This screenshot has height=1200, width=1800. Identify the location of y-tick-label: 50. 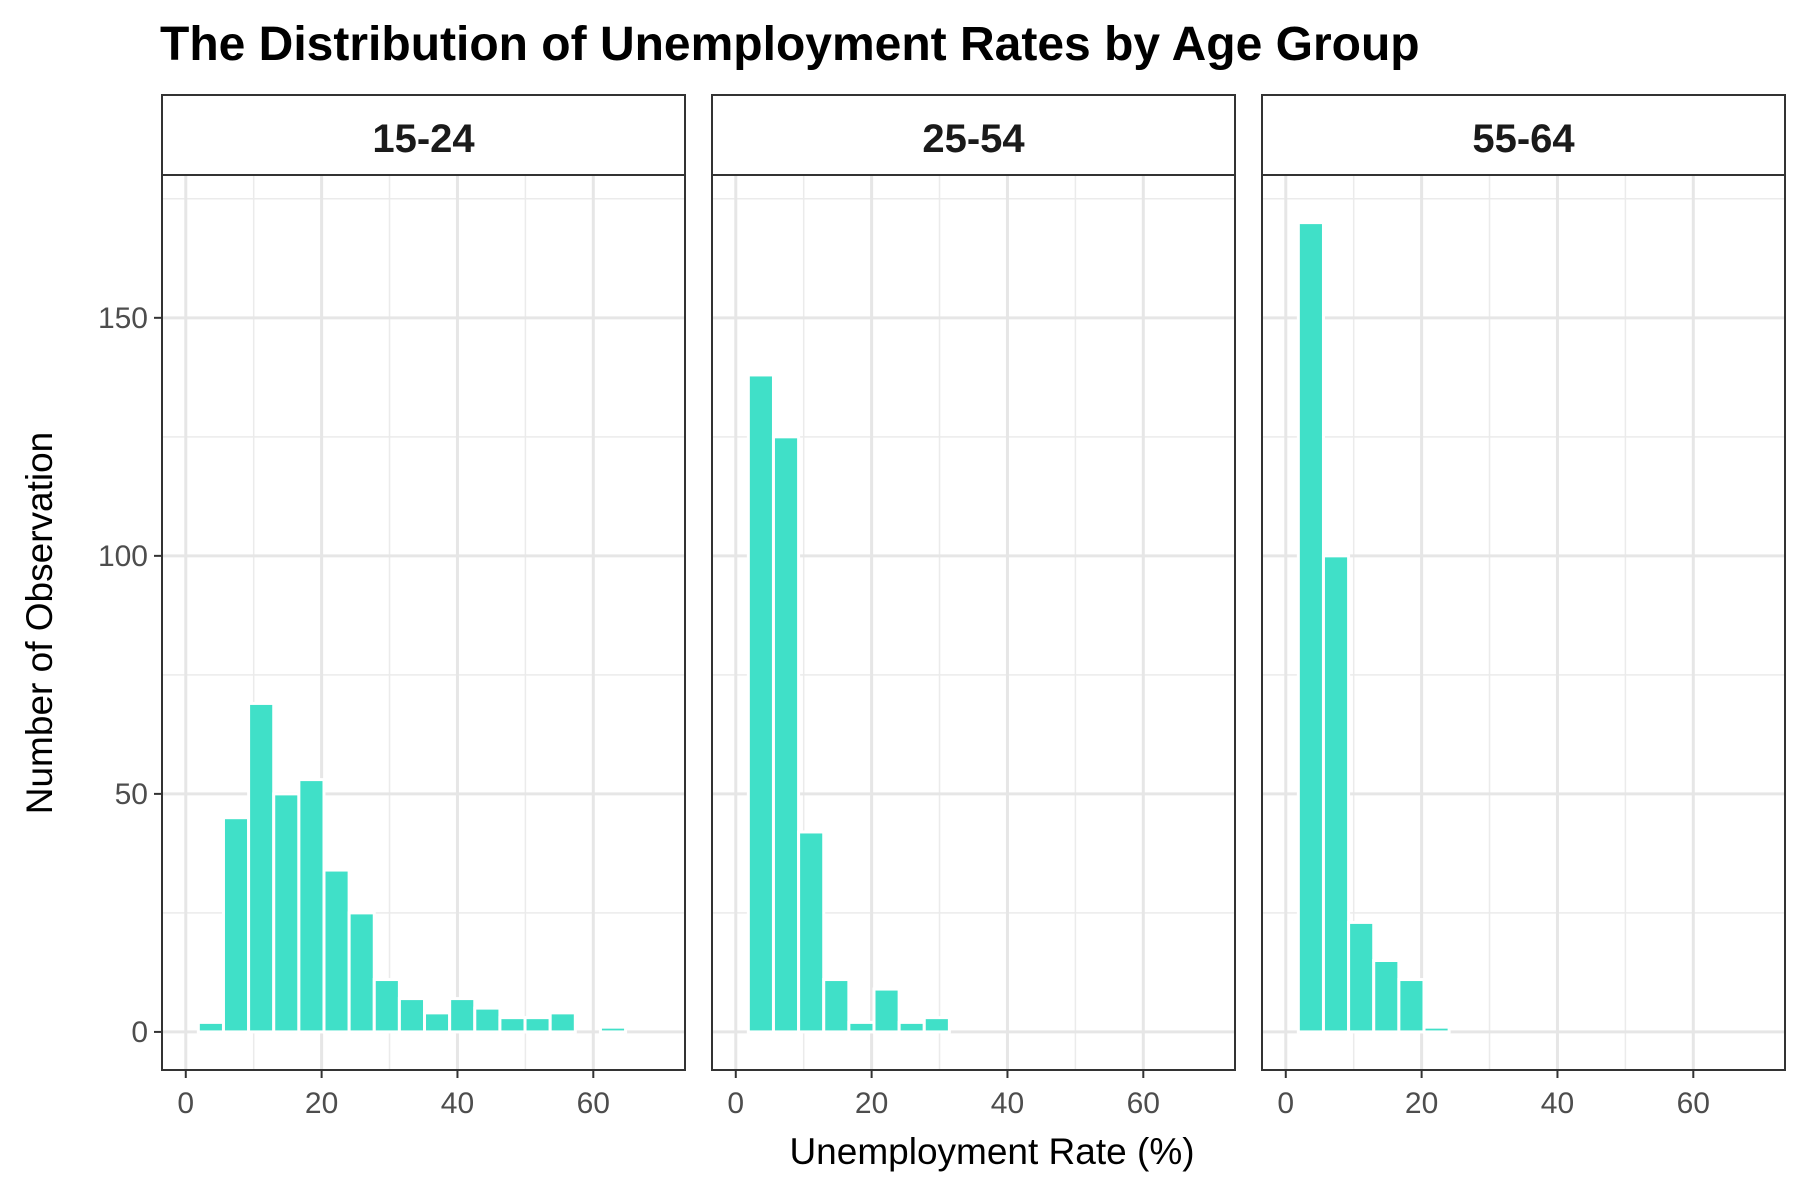
(131, 794).